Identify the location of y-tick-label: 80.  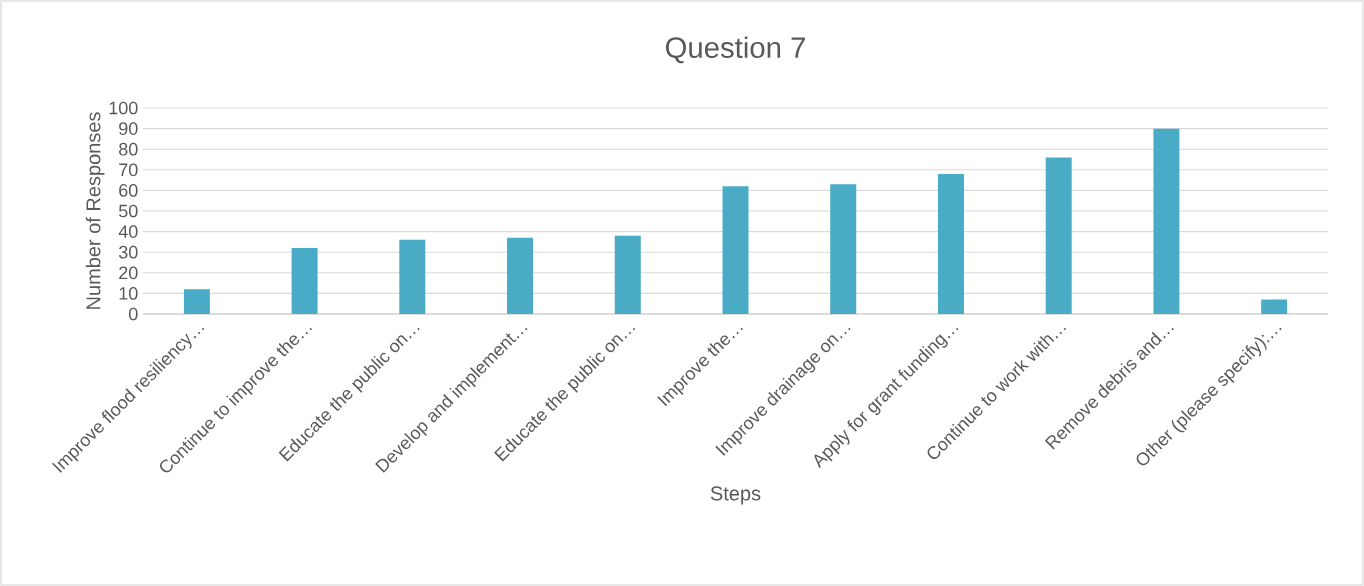
(128, 149).